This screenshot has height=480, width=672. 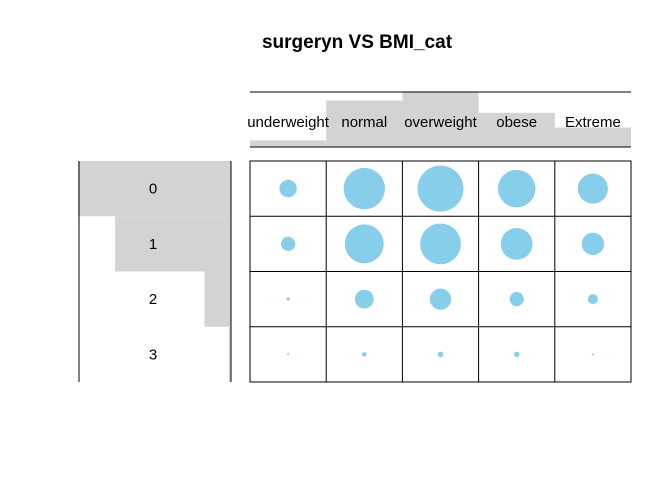 I want to click on row-label: 0, so click(x=153, y=189).